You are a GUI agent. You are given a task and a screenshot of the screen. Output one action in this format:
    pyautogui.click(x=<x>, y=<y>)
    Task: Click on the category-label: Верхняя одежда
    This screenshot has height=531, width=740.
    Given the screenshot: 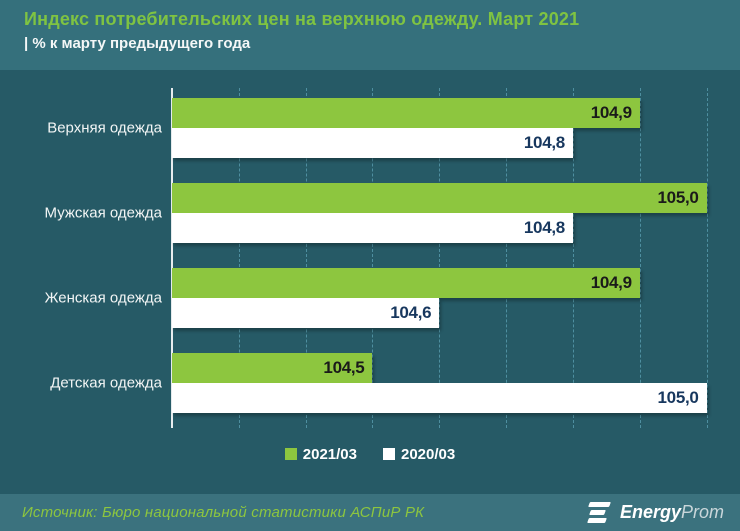 What is the action you would take?
    pyautogui.click(x=104, y=128)
    